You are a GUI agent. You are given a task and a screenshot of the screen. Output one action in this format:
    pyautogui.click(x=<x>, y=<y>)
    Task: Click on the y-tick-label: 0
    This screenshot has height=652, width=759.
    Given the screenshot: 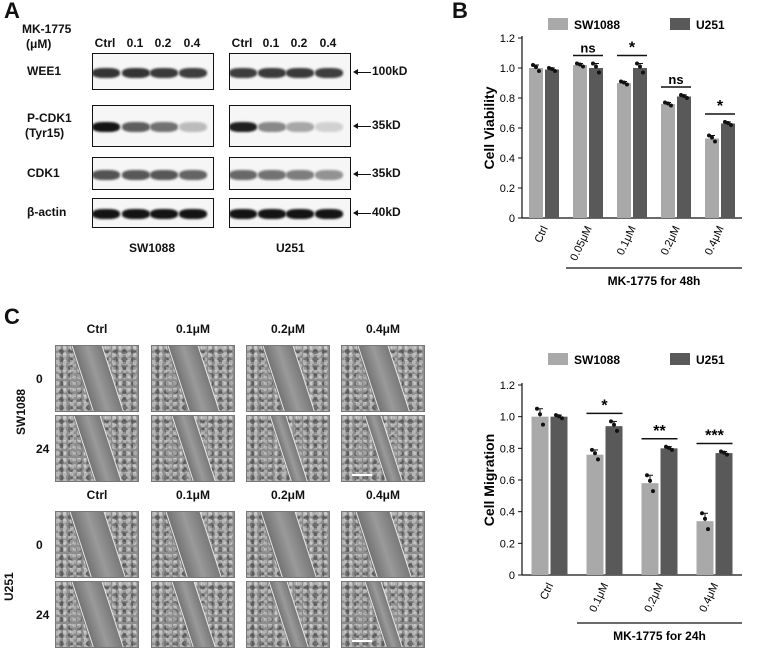 What is the action you would take?
    pyautogui.click(x=512, y=219)
    